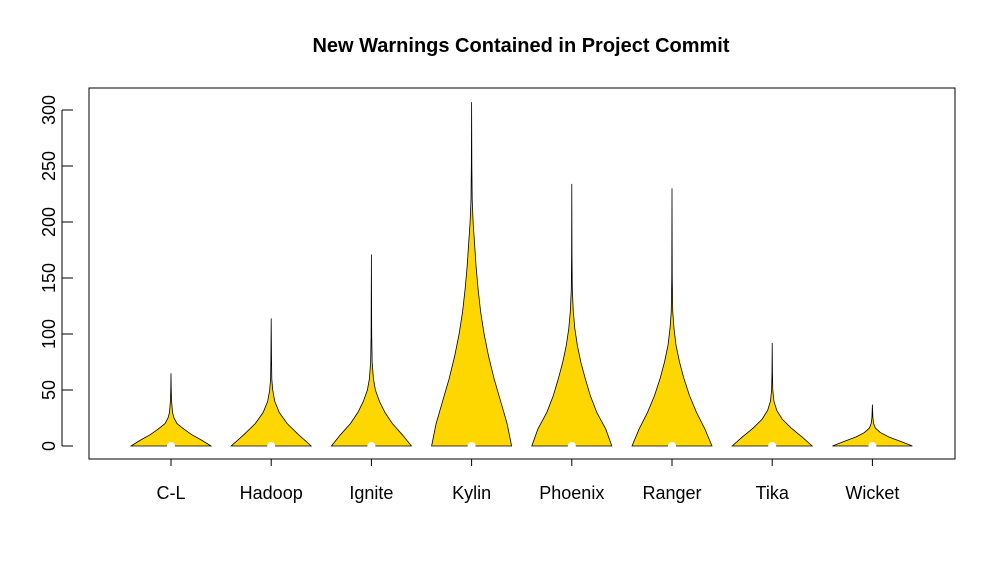 The width and height of the screenshot is (1000, 570). I want to click on violin-ignite, so click(371, 350).